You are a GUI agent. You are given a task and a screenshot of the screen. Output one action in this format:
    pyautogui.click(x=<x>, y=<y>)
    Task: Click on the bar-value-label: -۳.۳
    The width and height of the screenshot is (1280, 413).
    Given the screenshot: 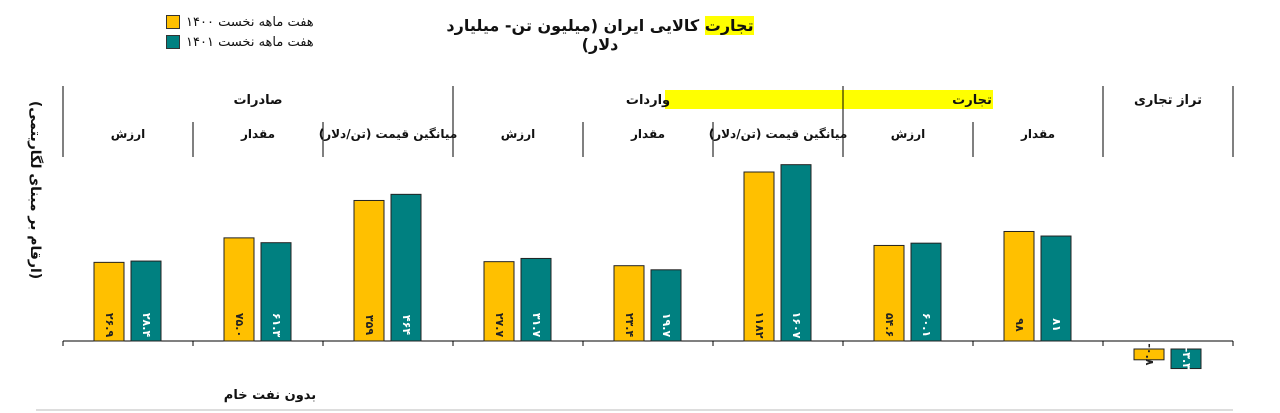 What is the action you would take?
    pyautogui.click(x=1186, y=359)
    